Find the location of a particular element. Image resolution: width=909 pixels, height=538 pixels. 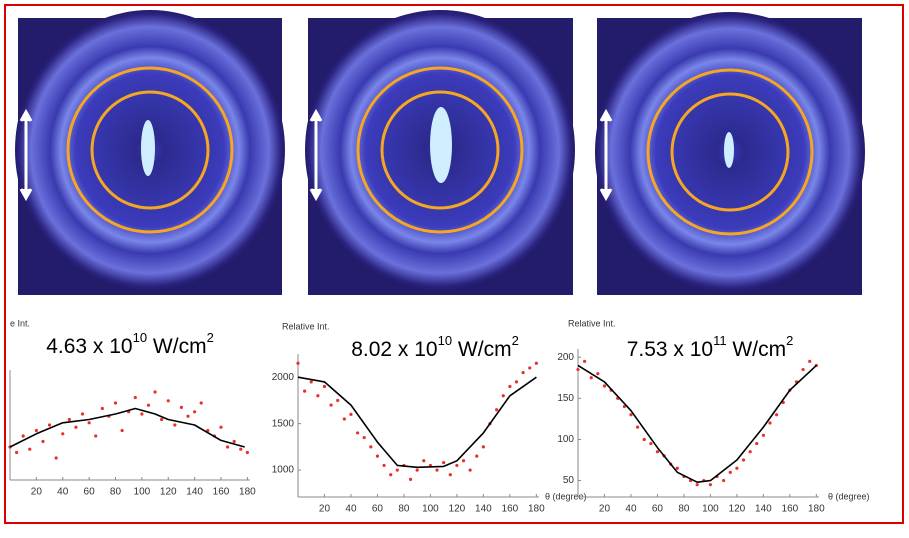

y-tick-label: 1500 is located at coordinates (283, 423).